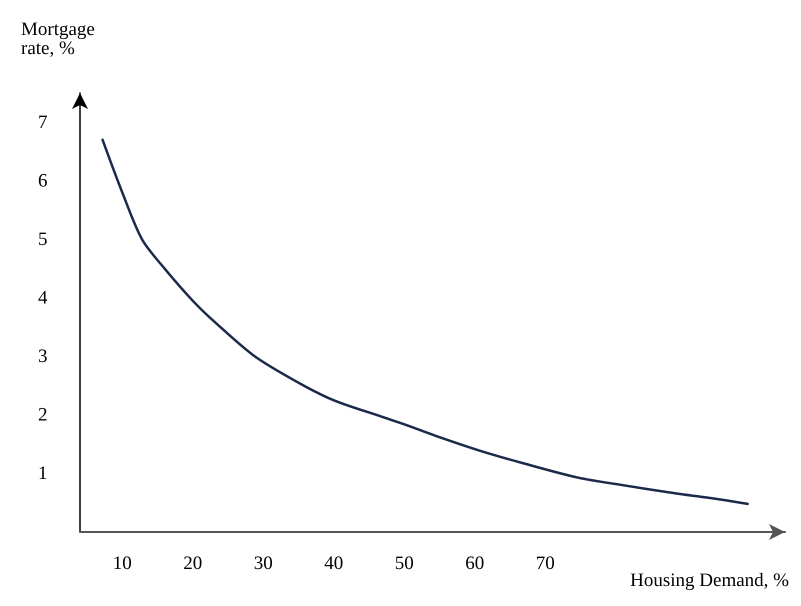 The height and width of the screenshot is (606, 801). I want to click on y-tick-label: 5, so click(43, 239).